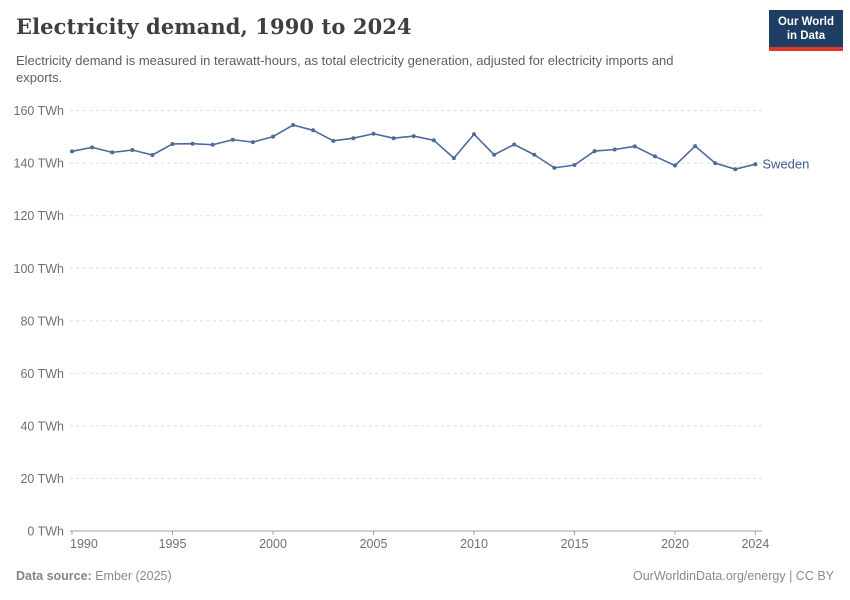  I want to click on y-tick-label: 20 TWh, so click(42, 479).